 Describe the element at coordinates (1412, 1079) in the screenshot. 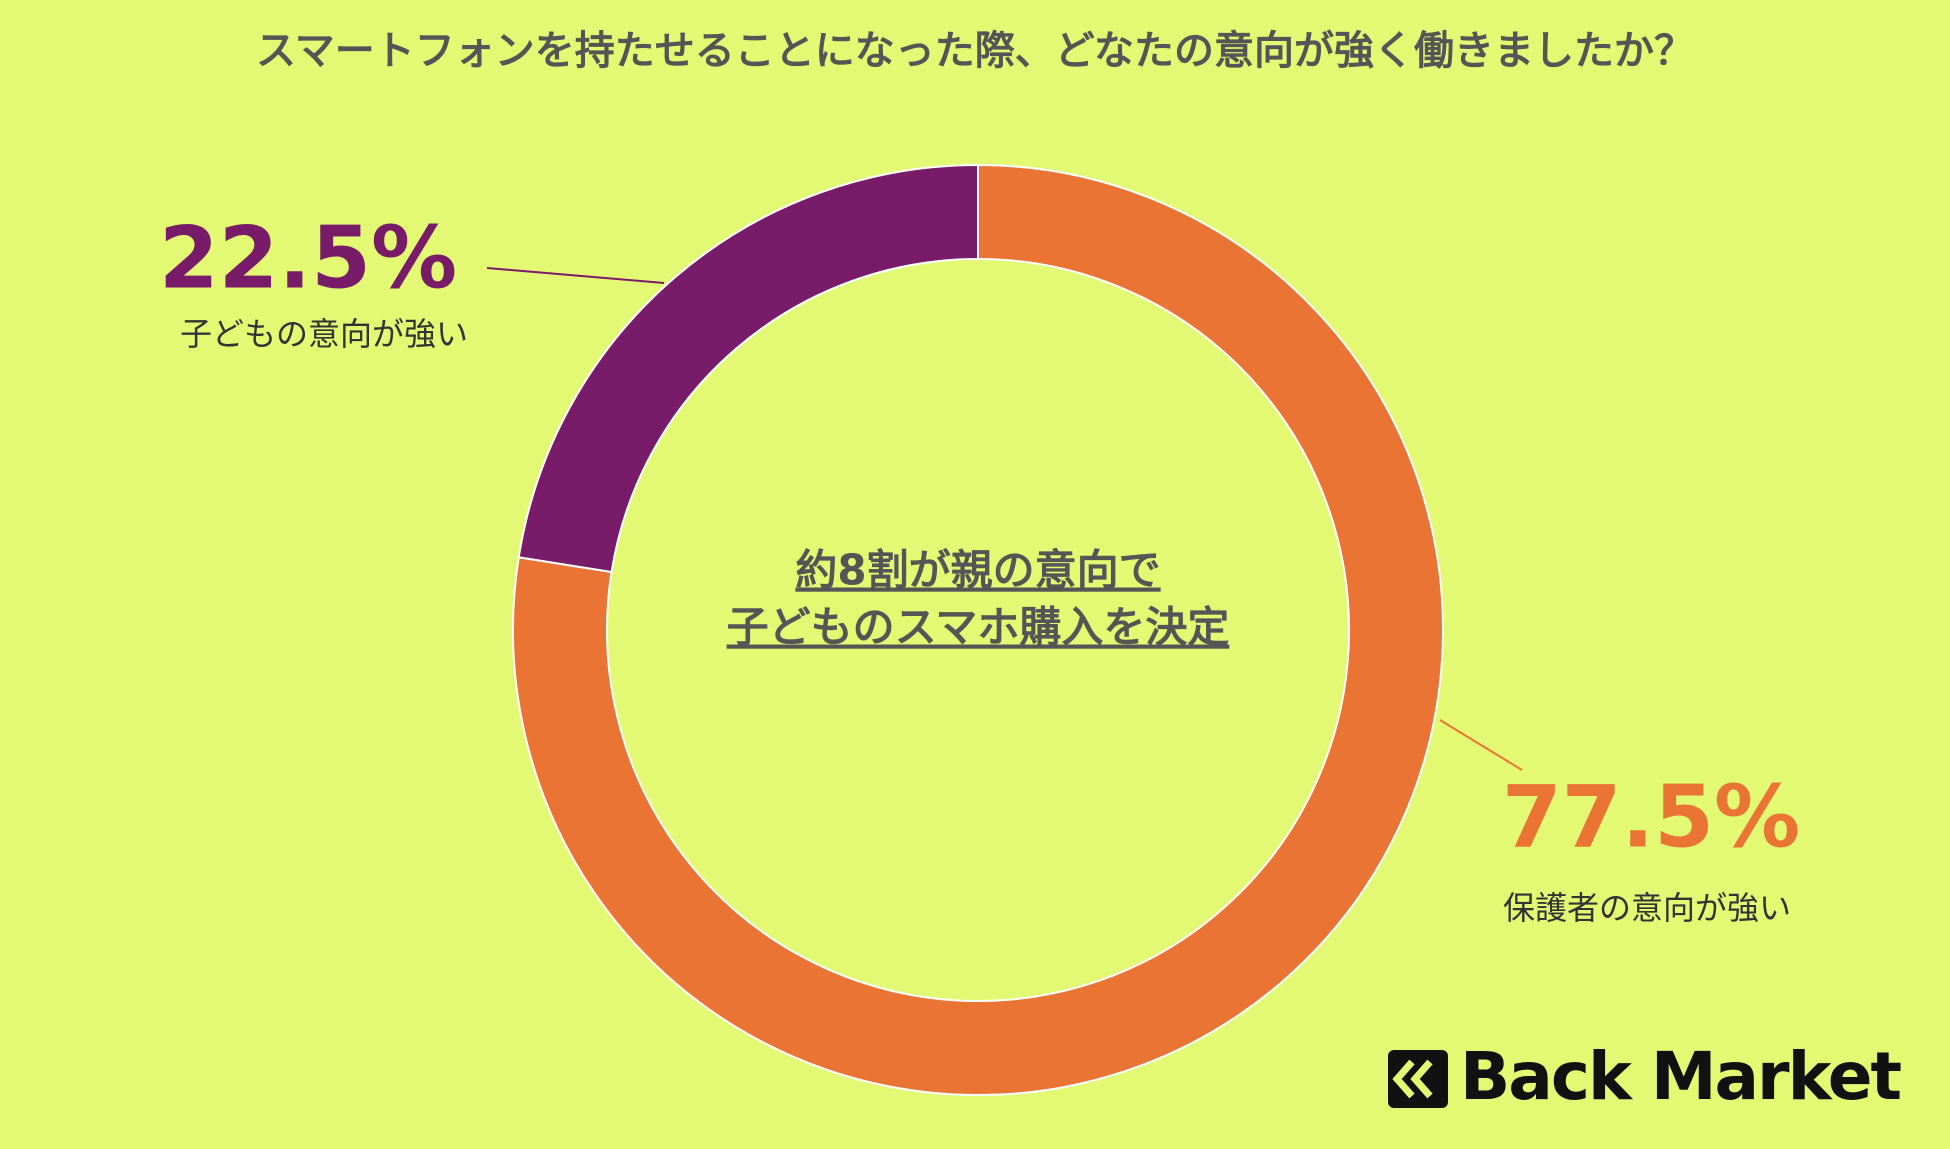

I see `logo-icon-chevrons` at that location.